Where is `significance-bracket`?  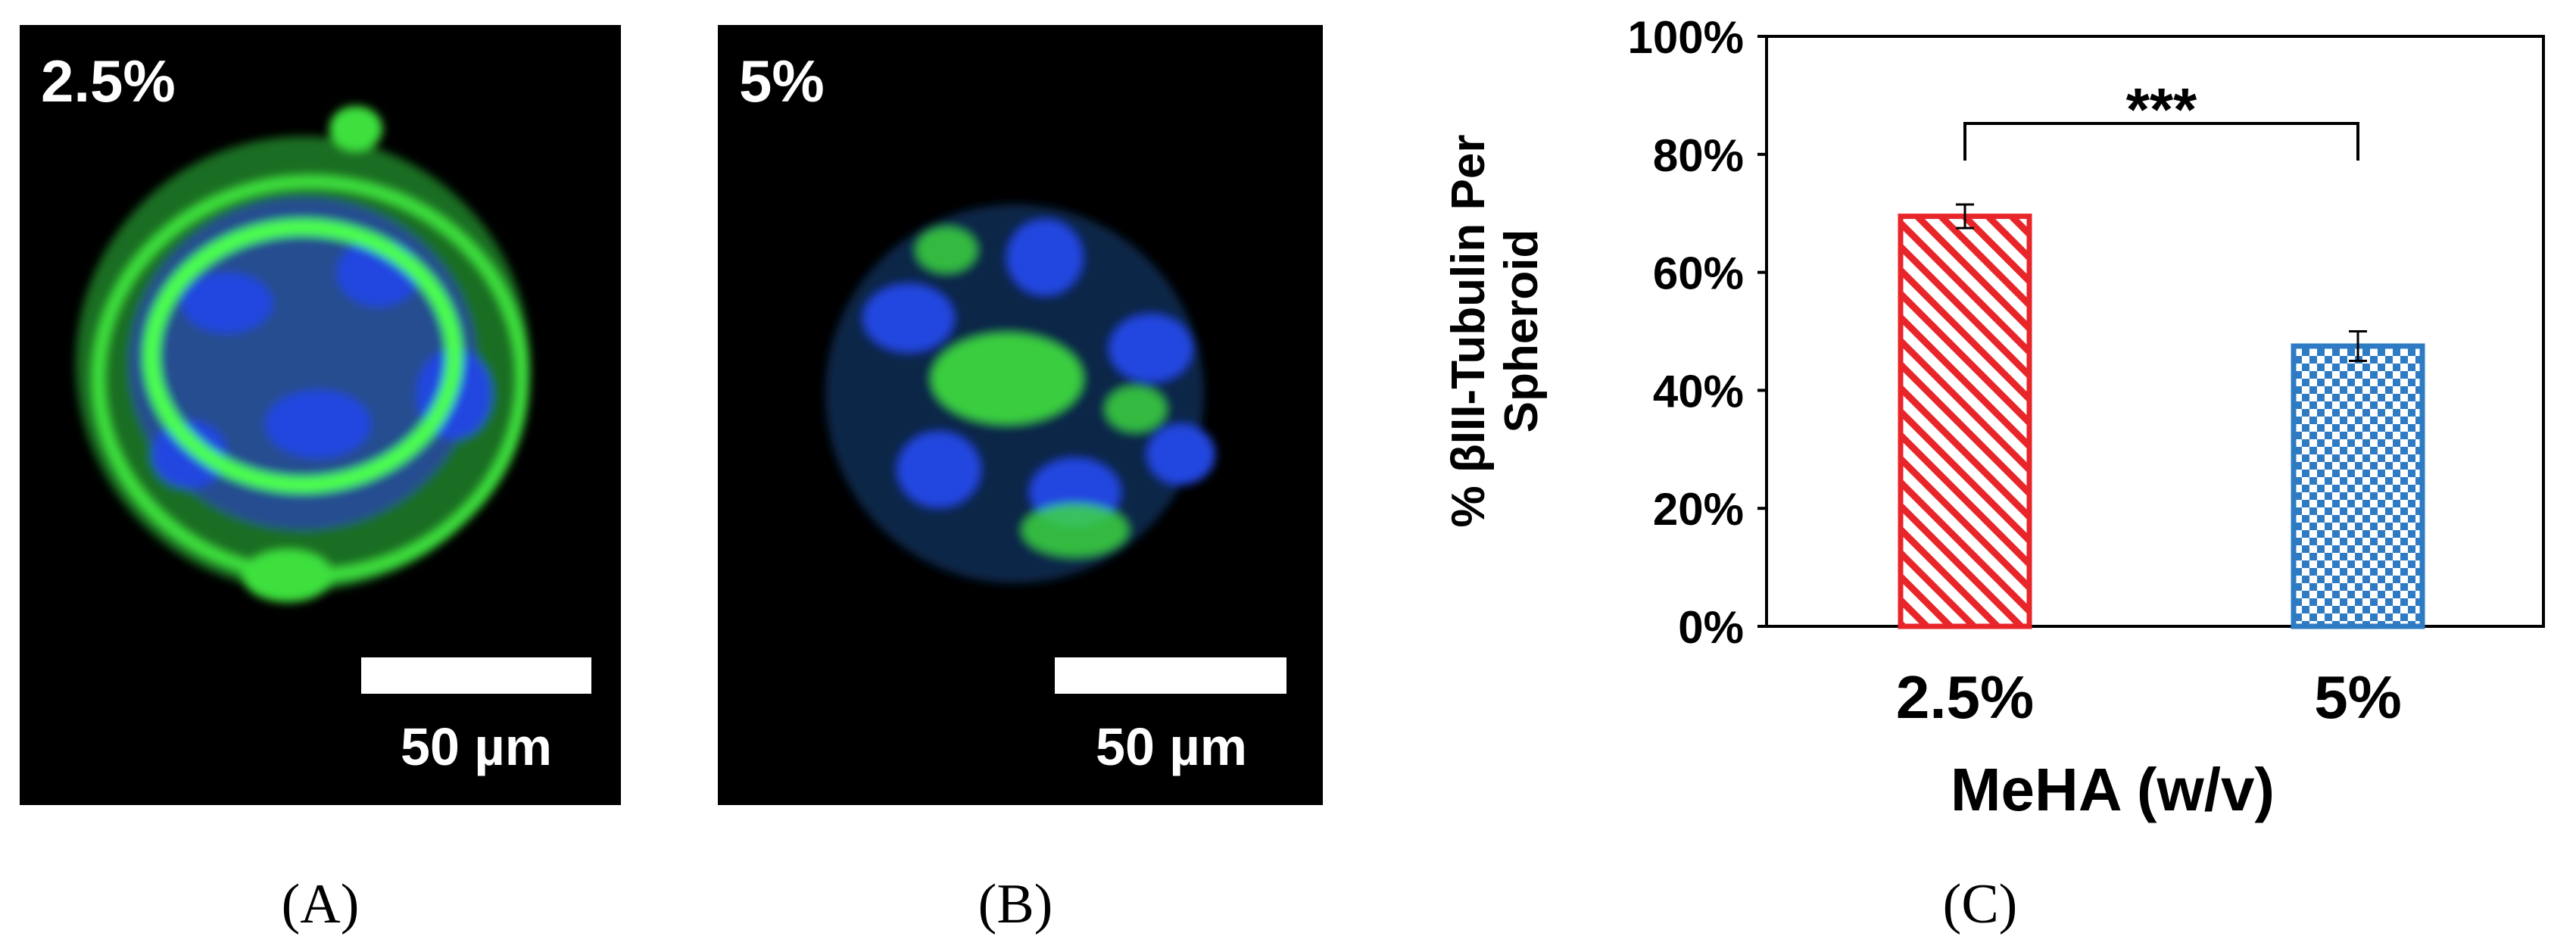
significance-bracket is located at coordinates (2161, 141).